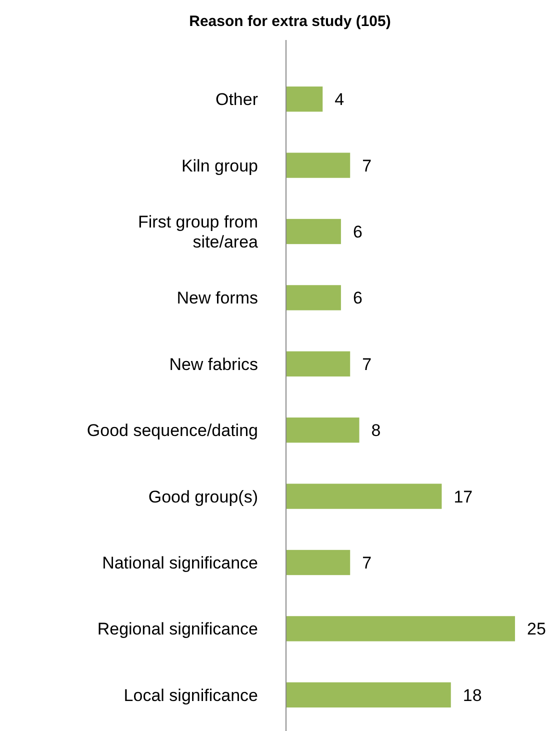  I want to click on y-tick-label: First group from site/area, so click(198, 232).